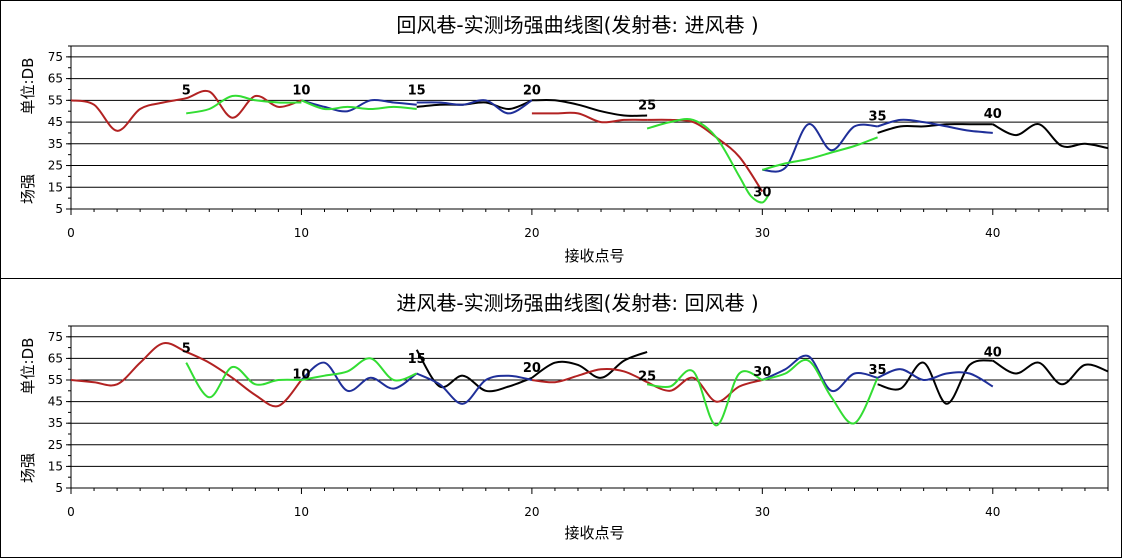  What do you see at coordinates (577, 303) in the screenshot?
I see `chart-title: 进风巷-实测场强曲线图(发射巷: 回风巷 )` at bounding box center [577, 303].